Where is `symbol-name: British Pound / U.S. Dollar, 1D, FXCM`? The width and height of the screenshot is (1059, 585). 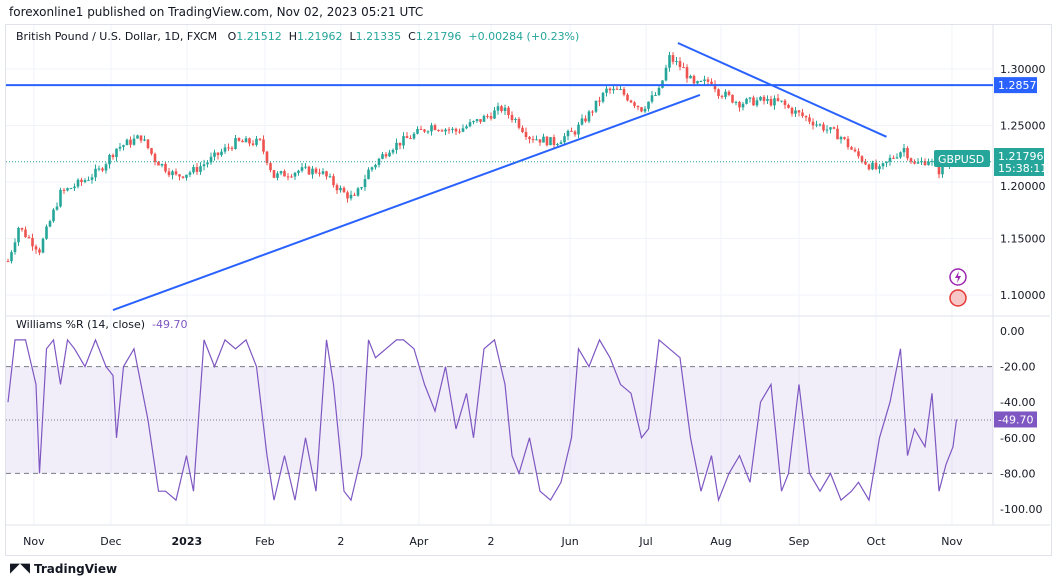 symbol-name: British Pound / U.S. Dollar, 1D, FXCM is located at coordinates (117, 36).